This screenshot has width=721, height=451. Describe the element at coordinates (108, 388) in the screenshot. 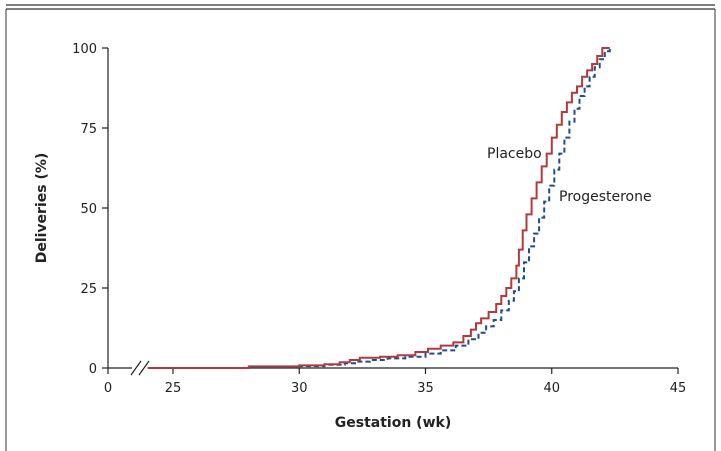

I see `x-tick-label: 0` at that location.